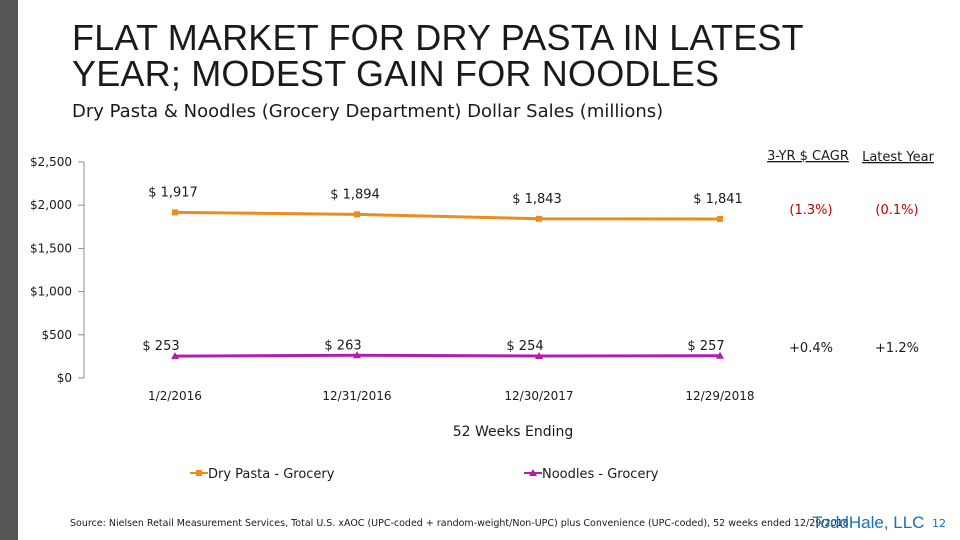  What do you see at coordinates (51, 292) in the screenshot?
I see `y-tick-label: $1,000` at bounding box center [51, 292].